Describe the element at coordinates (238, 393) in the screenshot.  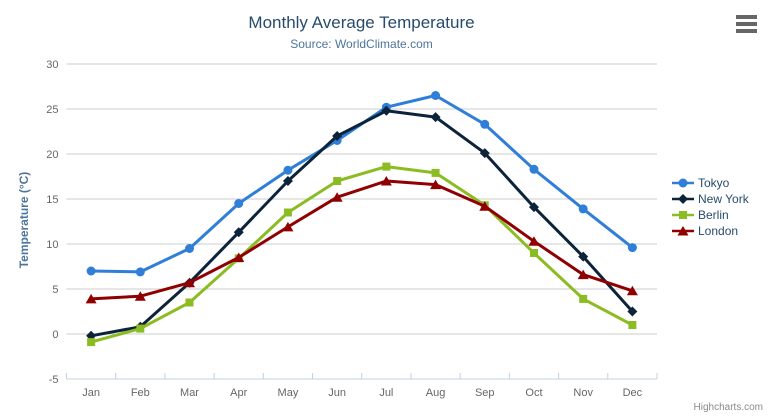
I see `x-axis-tick-label: Apr` at that location.